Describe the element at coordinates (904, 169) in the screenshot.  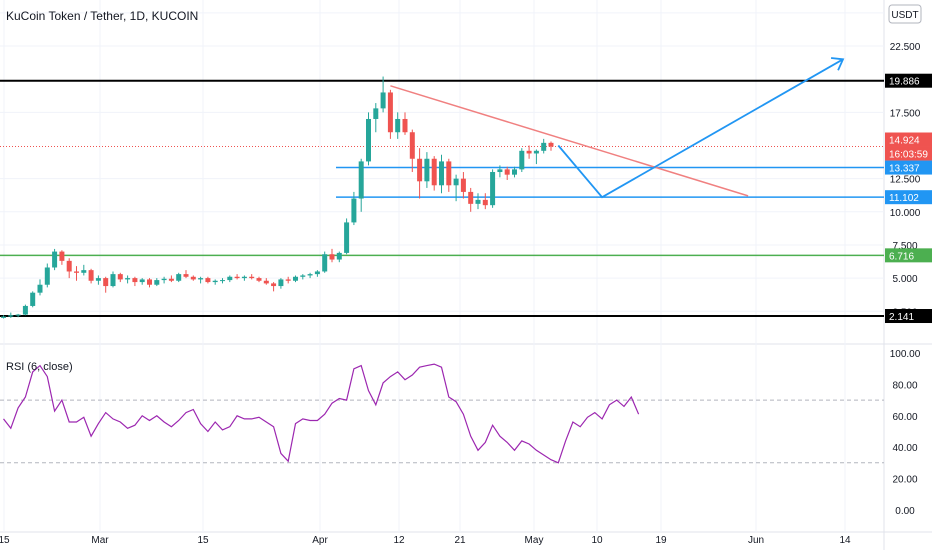
I see `price-label-text: 13.337` at that location.